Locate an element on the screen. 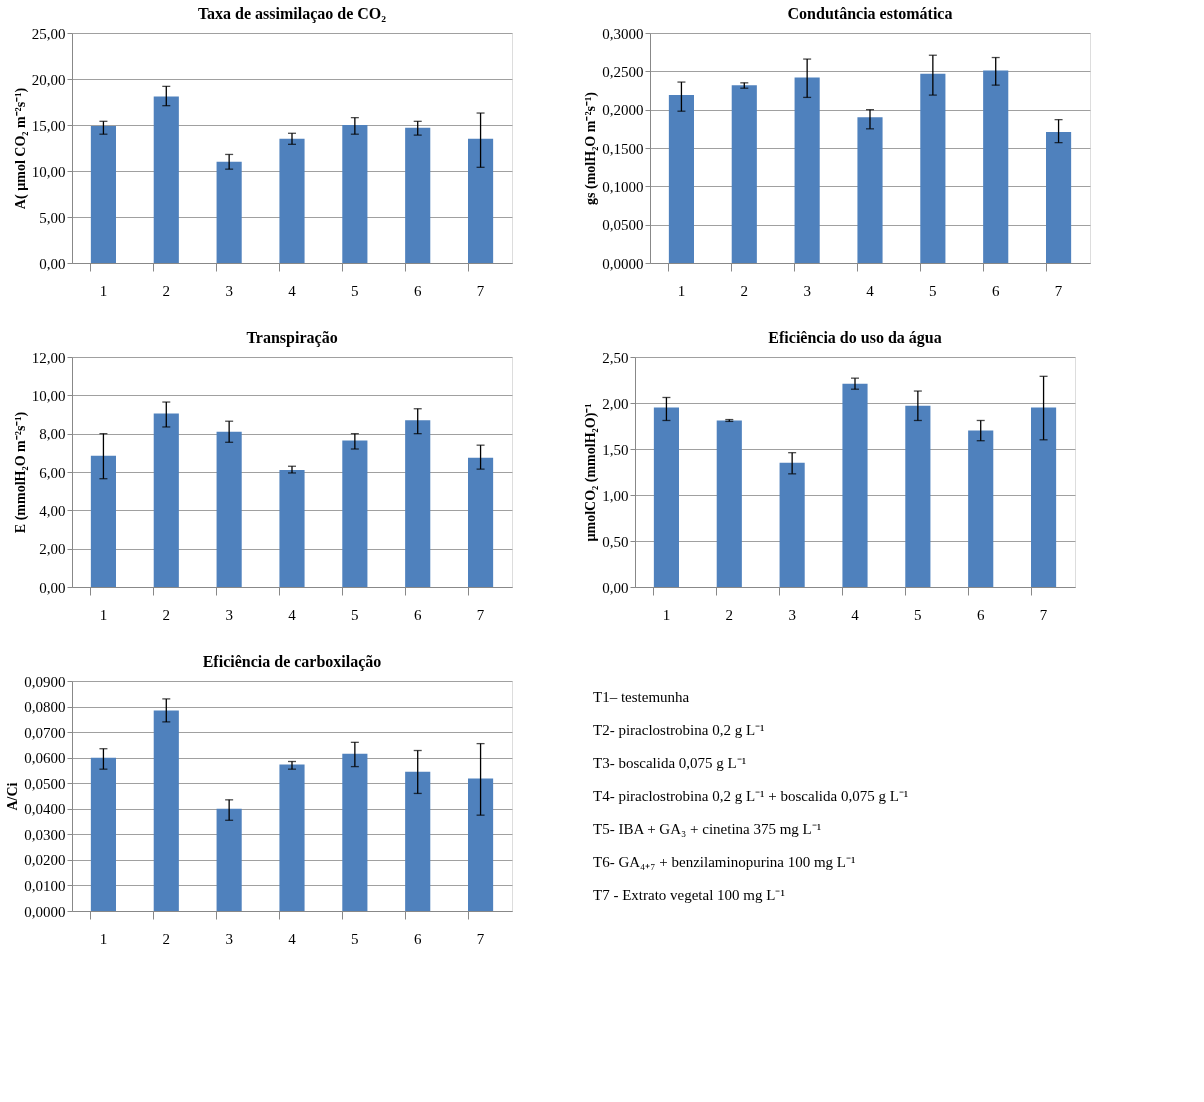  y-tick-label: 0,0600 is located at coordinates (45, 758).